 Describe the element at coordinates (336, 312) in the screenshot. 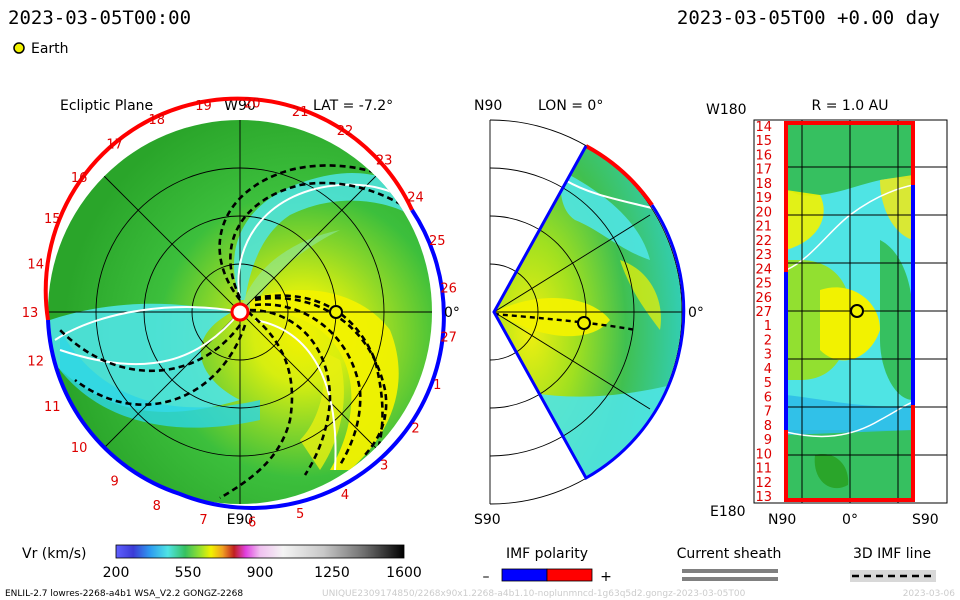

I see `earth-marker-ecliptic` at that location.